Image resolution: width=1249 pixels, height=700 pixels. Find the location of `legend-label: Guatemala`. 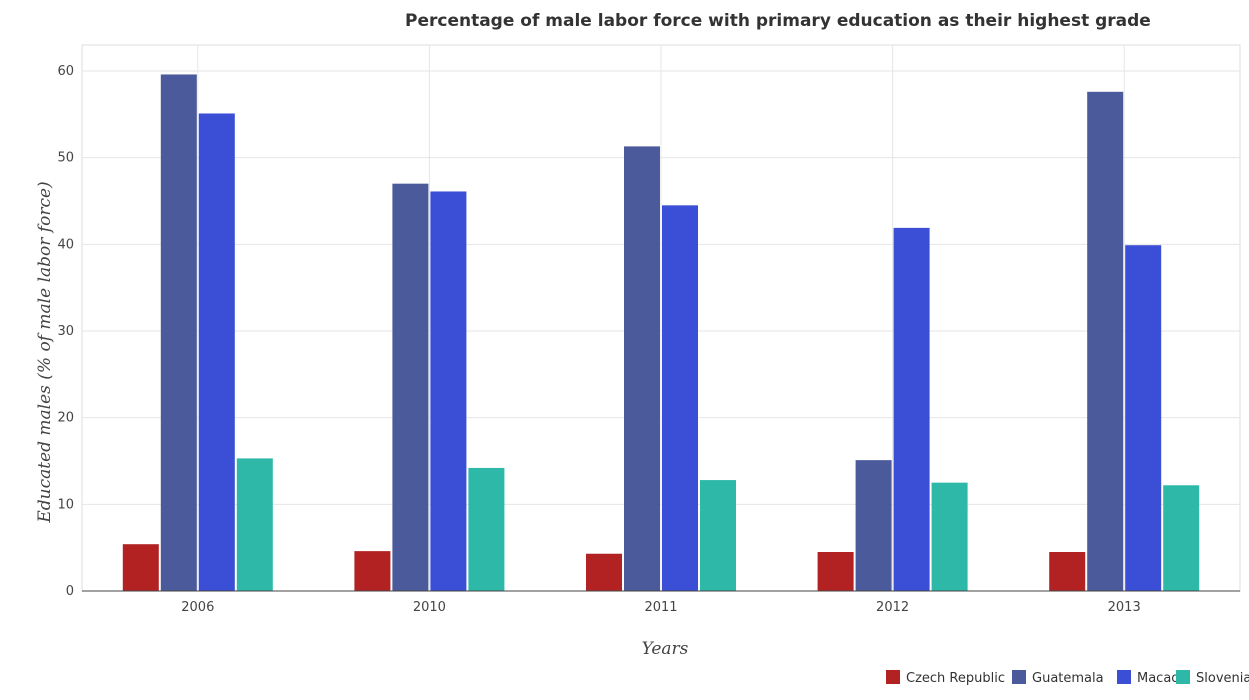

legend-label: Guatemala is located at coordinates (1068, 678).